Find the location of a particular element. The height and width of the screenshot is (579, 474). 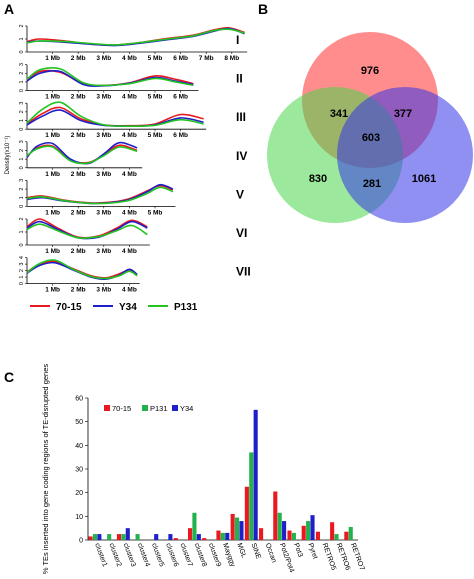

venn-value-p131-y34: 281 is located at coordinates (372, 184).